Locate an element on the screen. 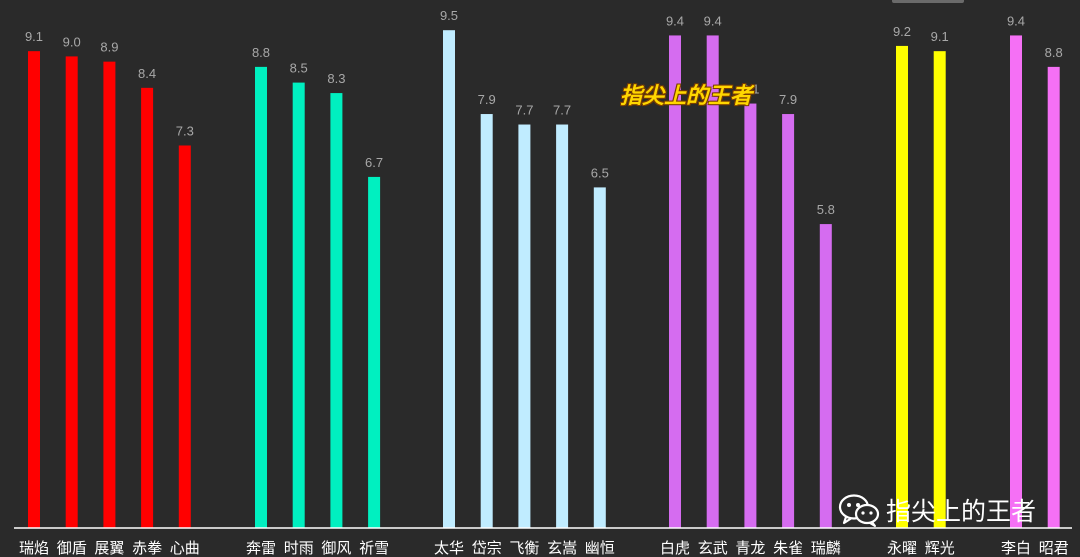 The image size is (1080, 557). bar-白虎 is located at coordinates (675, 281).